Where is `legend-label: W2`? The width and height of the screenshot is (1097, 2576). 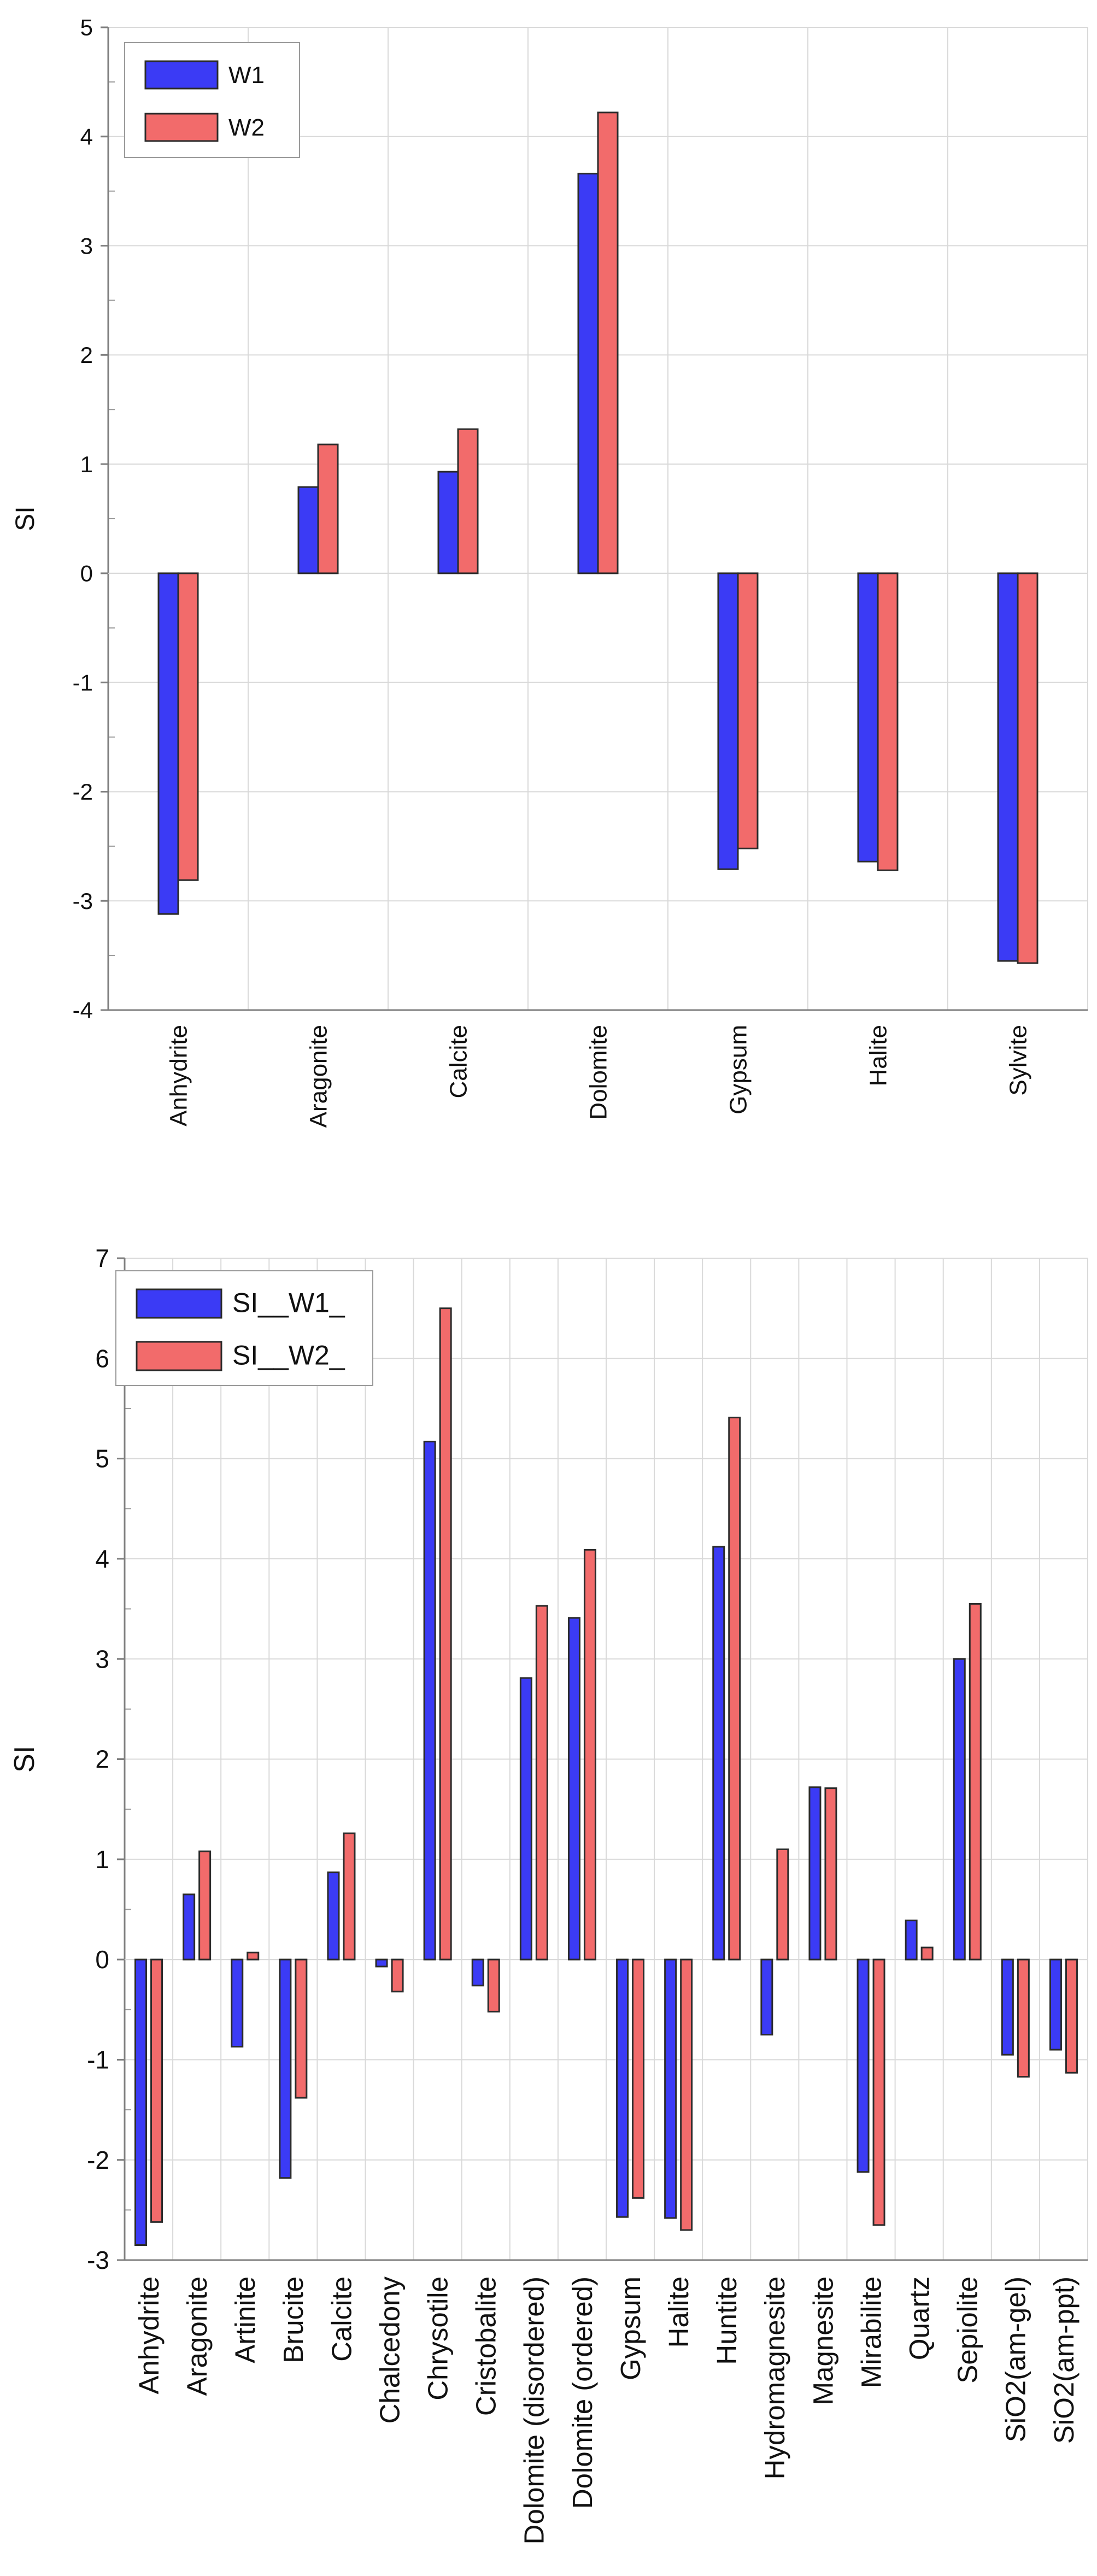 legend-label: W2 is located at coordinates (246, 127).